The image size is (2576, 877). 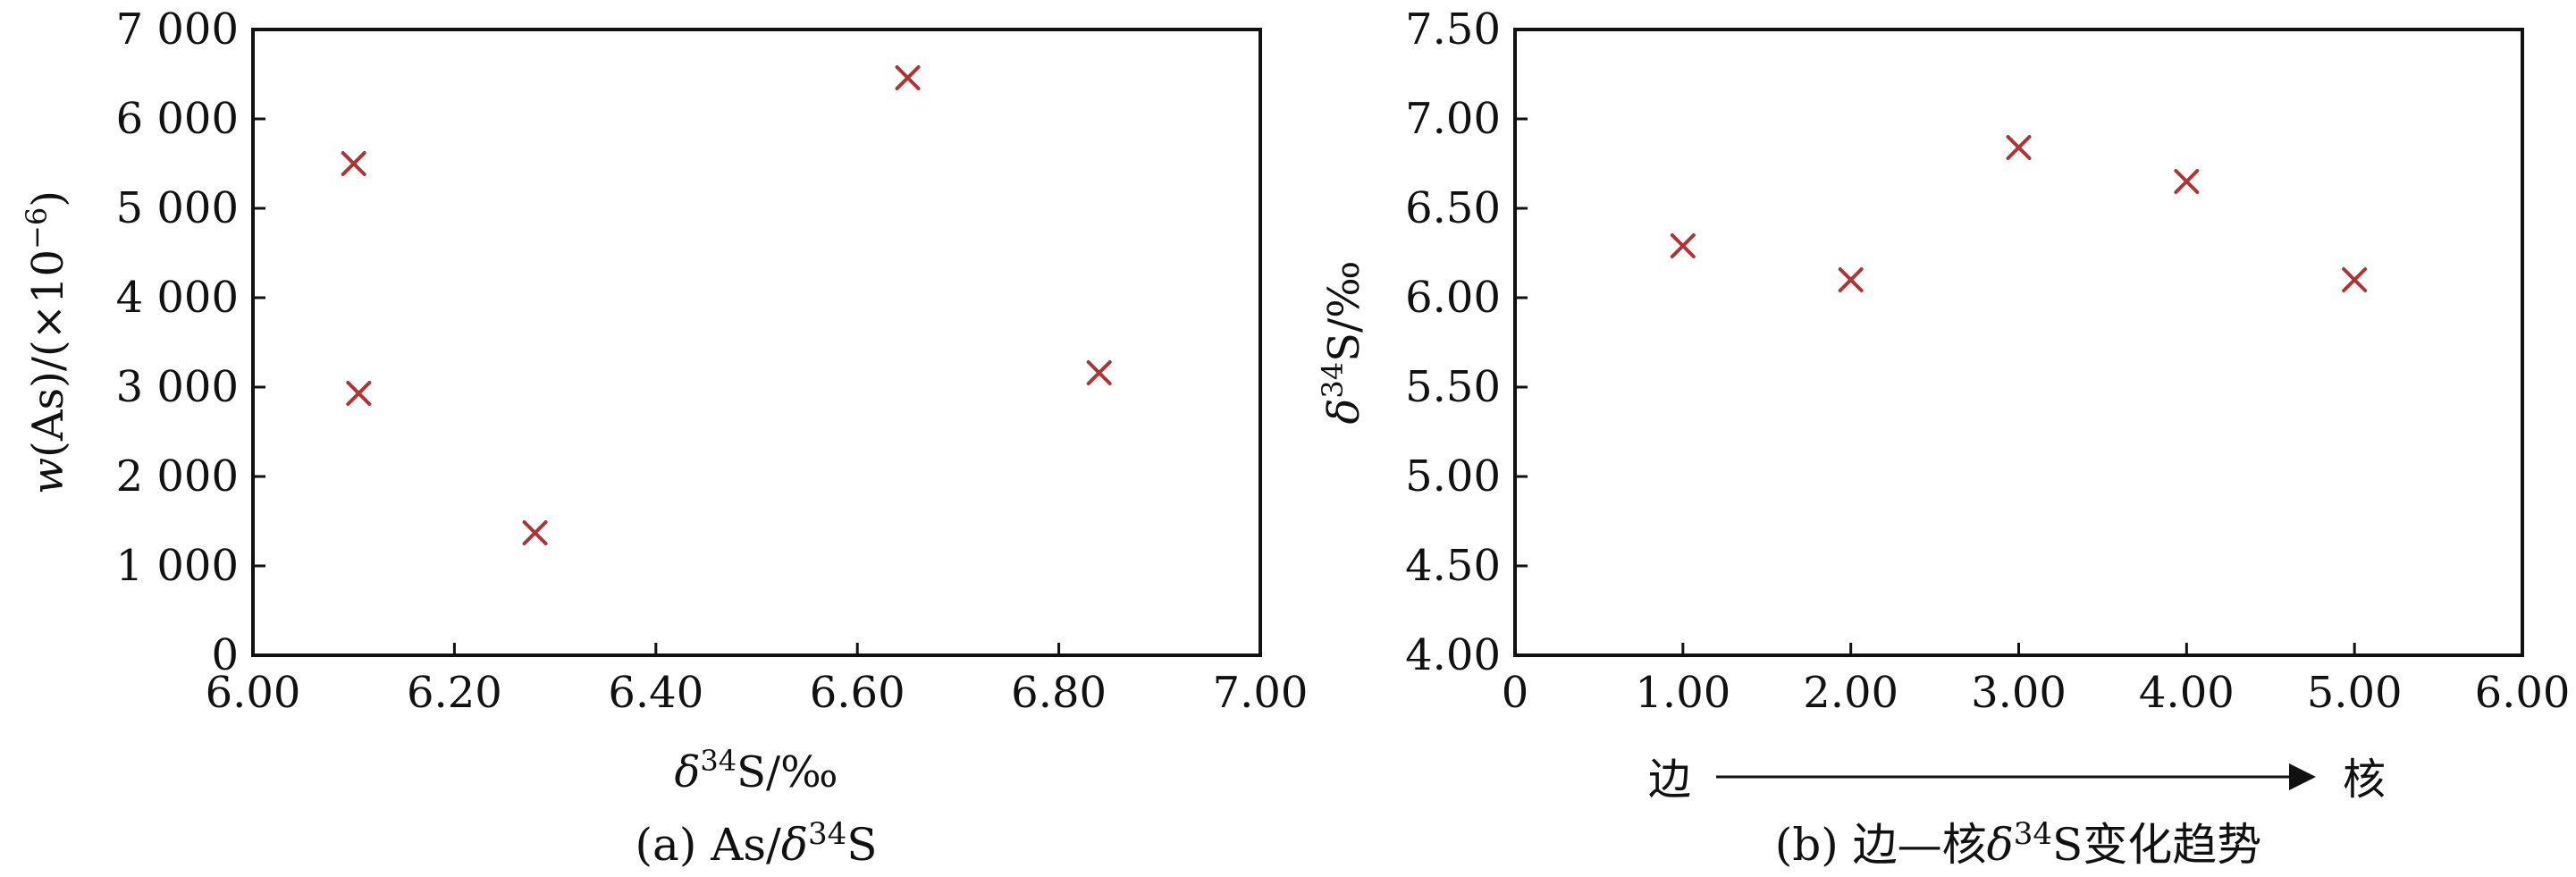 I want to click on y-tick-label-b: 7.50, so click(x=1453, y=29).